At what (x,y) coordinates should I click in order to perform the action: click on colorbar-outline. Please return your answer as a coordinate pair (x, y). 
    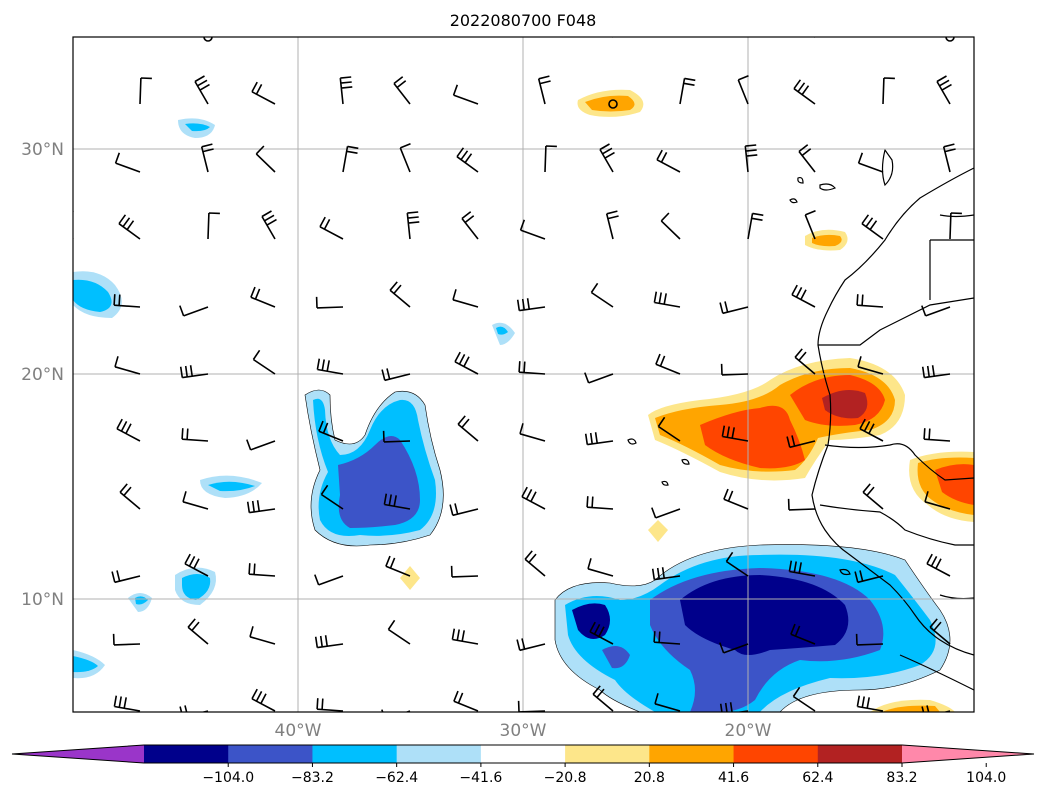
    Looking at the image, I should click on (523, 754).